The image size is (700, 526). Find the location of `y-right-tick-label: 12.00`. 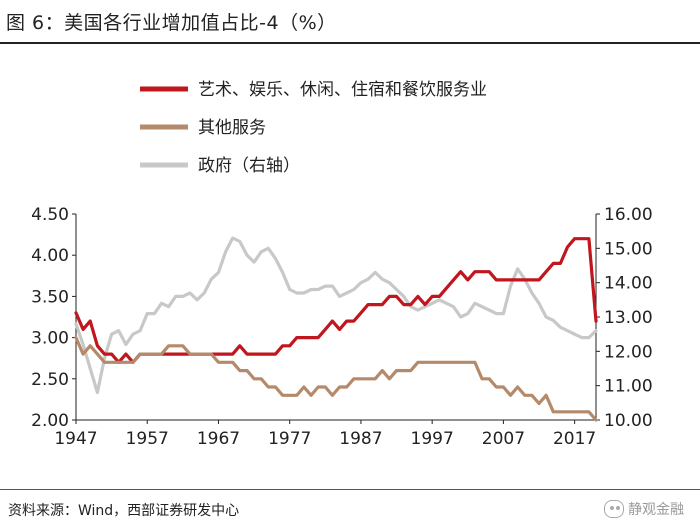

y-right-tick-label: 12.00 is located at coordinates (628, 352).